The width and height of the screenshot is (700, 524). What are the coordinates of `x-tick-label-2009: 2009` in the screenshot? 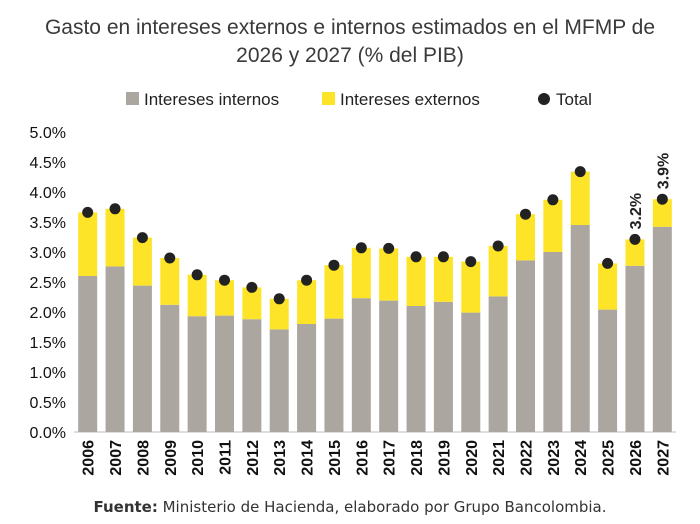 It's located at (171, 458).